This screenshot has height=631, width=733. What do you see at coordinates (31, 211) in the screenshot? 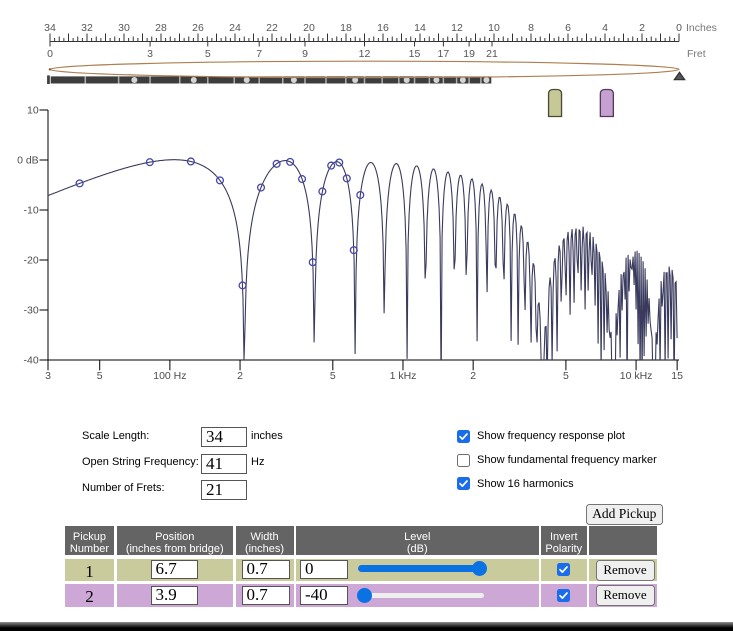
I see `svg-text: -10` at bounding box center [31, 211].